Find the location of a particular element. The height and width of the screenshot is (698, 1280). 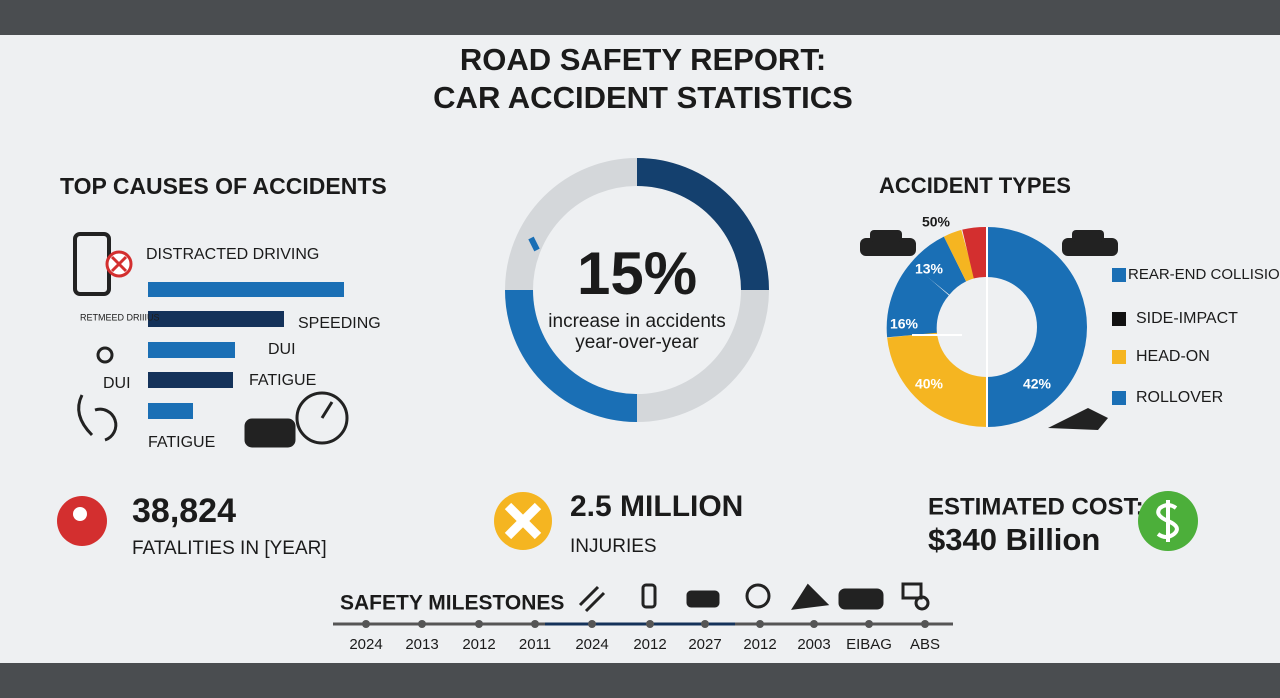

milestone-label: EIBAG is located at coordinates (869, 644).